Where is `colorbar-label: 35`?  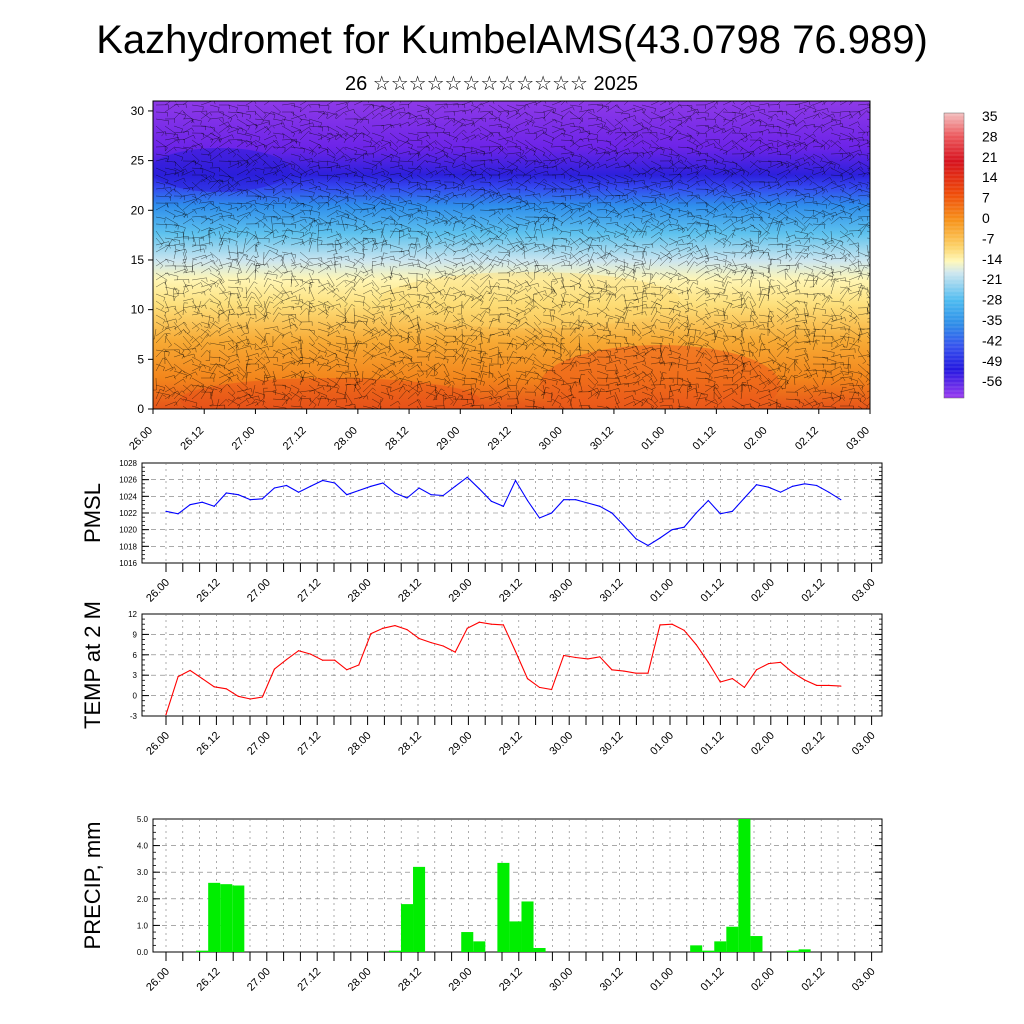 colorbar-label: 35 is located at coordinates (990, 116).